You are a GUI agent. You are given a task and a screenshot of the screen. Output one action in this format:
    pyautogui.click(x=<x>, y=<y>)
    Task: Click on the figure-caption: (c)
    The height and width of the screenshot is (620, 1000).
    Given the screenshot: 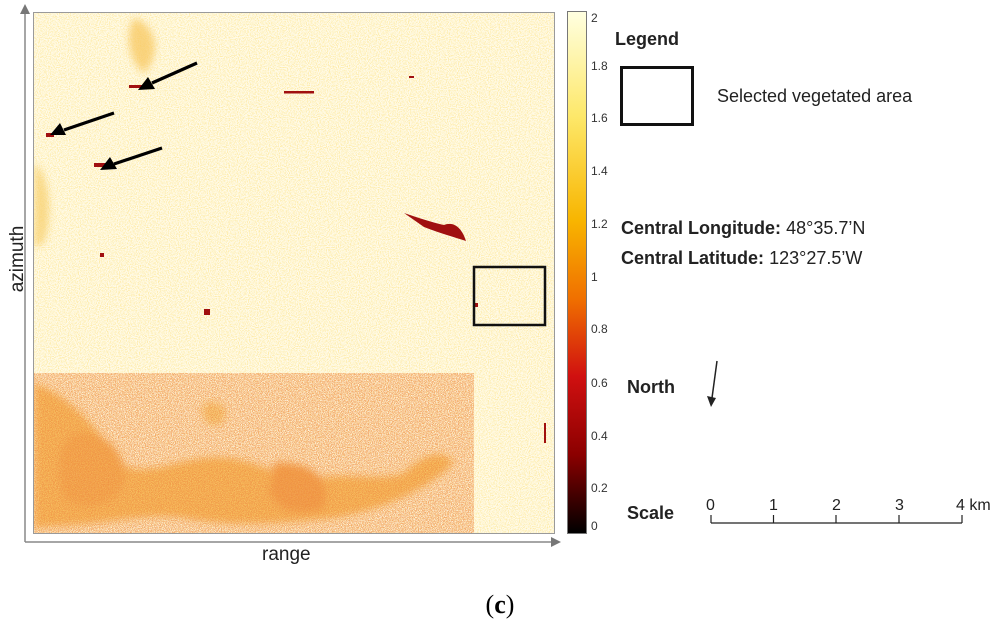 What is the action you would take?
    pyautogui.click(x=500, y=605)
    